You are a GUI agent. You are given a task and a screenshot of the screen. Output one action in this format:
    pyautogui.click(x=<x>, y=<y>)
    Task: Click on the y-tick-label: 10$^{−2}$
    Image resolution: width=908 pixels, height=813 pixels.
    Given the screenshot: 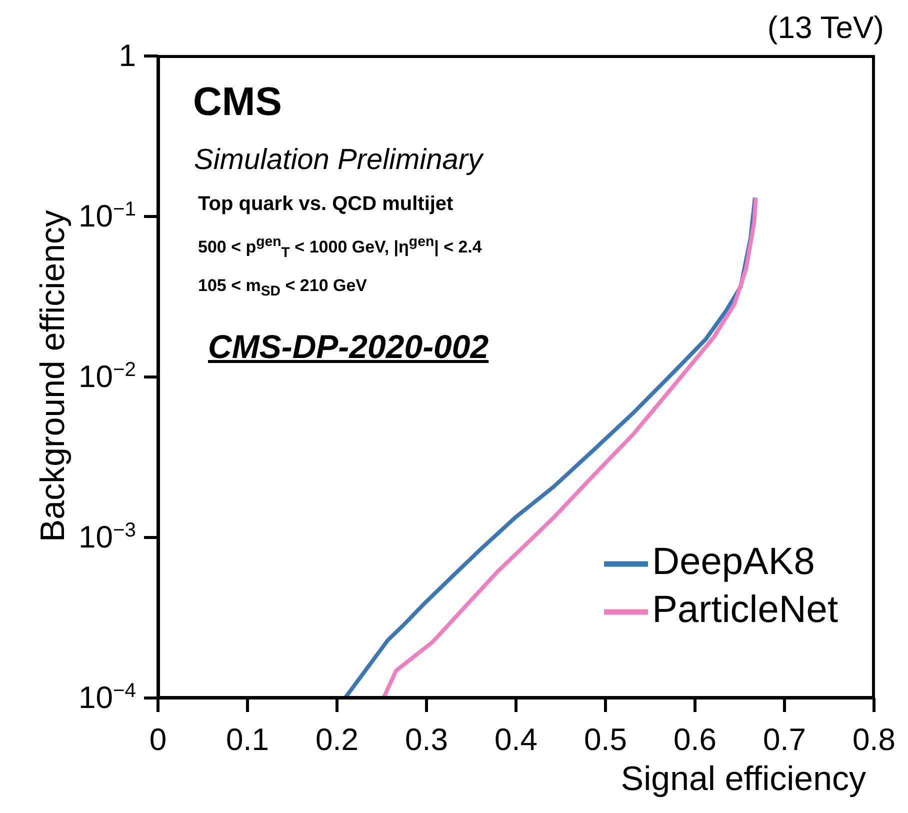 What is the action you would take?
    pyautogui.click(x=107, y=376)
    